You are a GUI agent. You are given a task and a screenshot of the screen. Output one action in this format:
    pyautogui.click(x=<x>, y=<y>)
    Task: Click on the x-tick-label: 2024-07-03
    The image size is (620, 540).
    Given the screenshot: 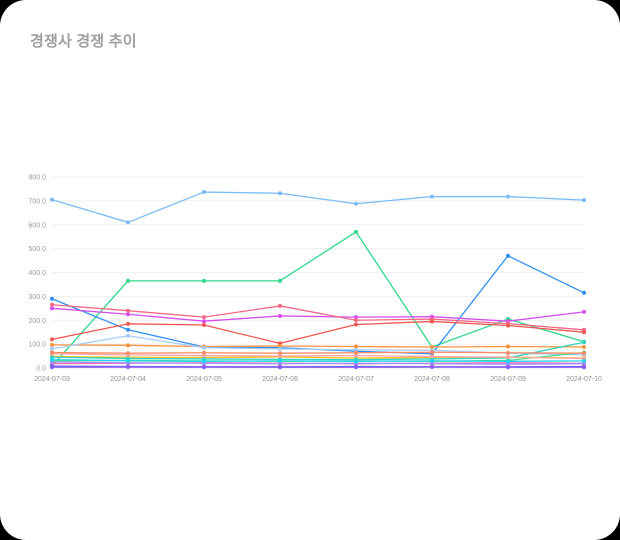 What is the action you would take?
    pyautogui.click(x=52, y=379)
    